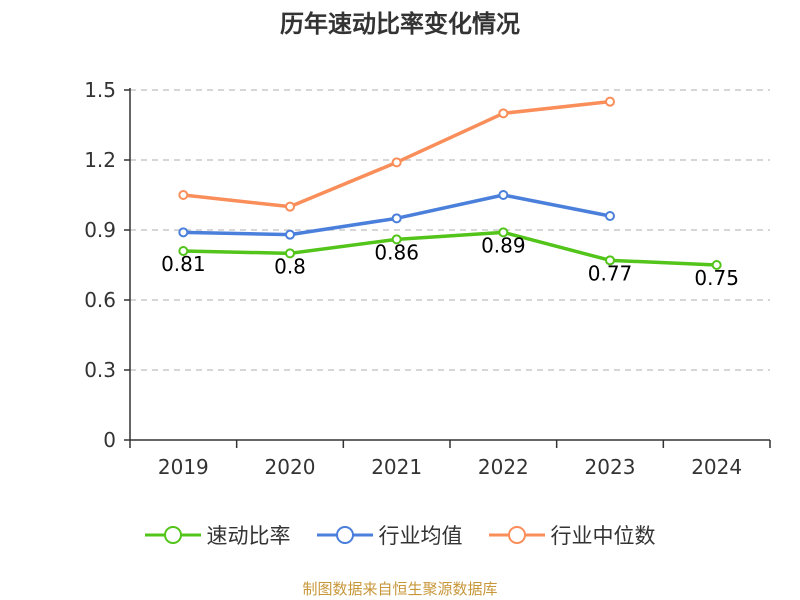 The height and width of the screenshot is (600, 800). I want to click on y-tick-label: 0.3, so click(100, 370).